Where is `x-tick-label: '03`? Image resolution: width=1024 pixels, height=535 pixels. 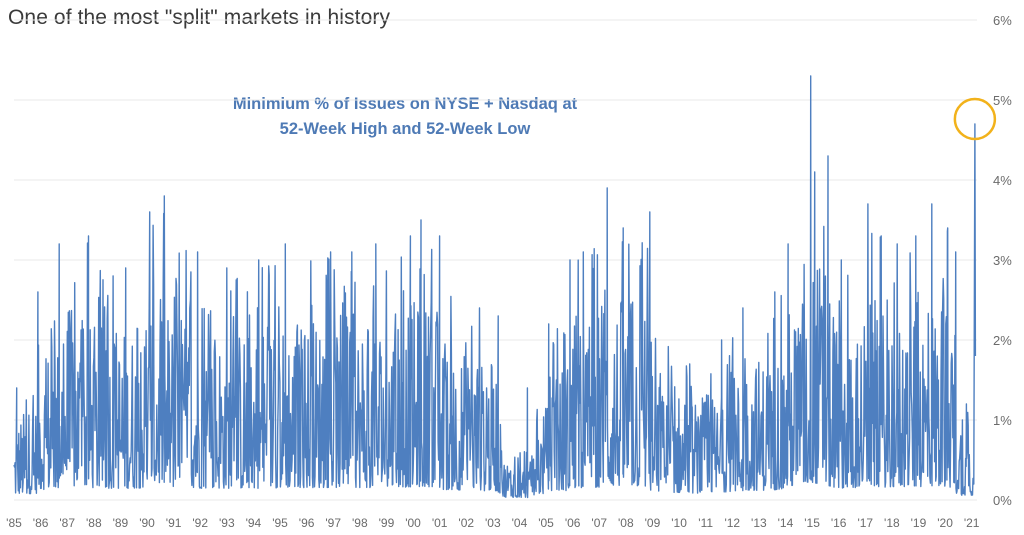
x-tick-label: '03 is located at coordinates (493, 523).